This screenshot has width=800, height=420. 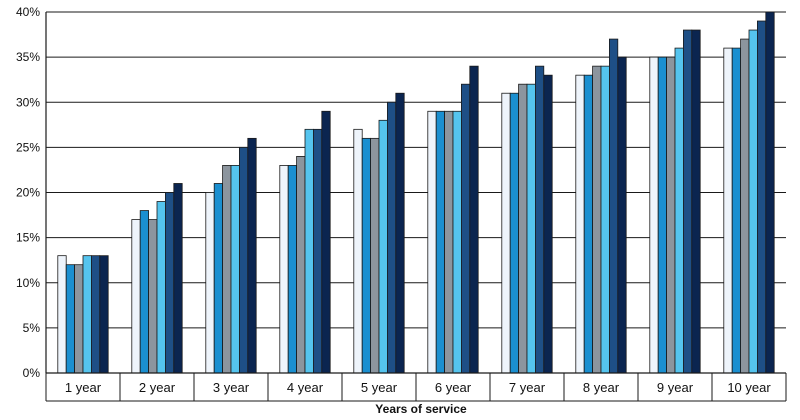 What do you see at coordinates (527, 387) in the screenshot?
I see `x-tick-label: 7 year` at bounding box center [527, 387].